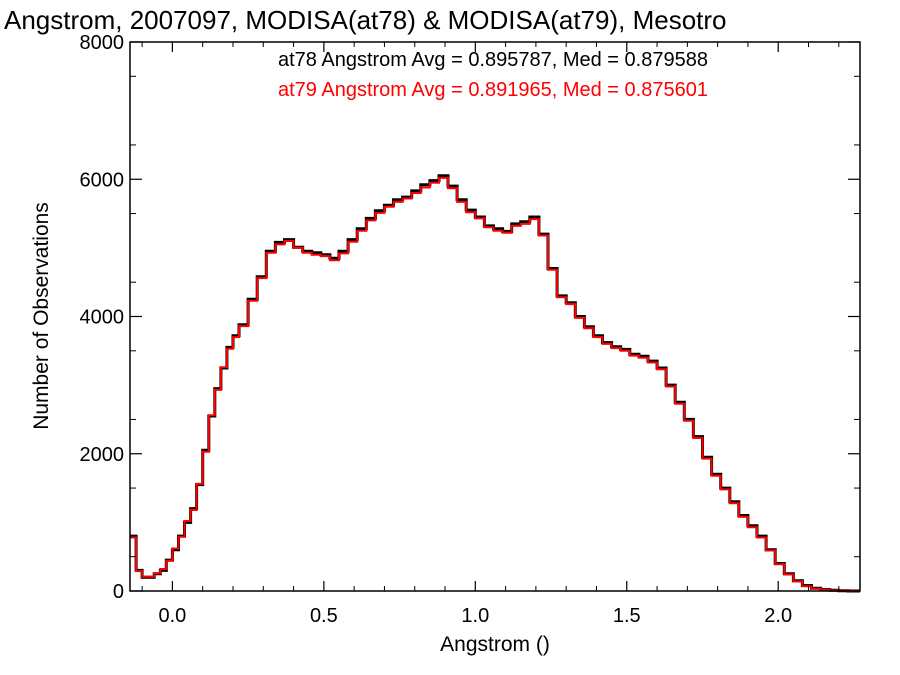 The width and height of the screenshot is (900, 675). Describe the element at coordinates (495, 644) in the screenshot. I see `x-axis-label: Angstrom ()` at that location.